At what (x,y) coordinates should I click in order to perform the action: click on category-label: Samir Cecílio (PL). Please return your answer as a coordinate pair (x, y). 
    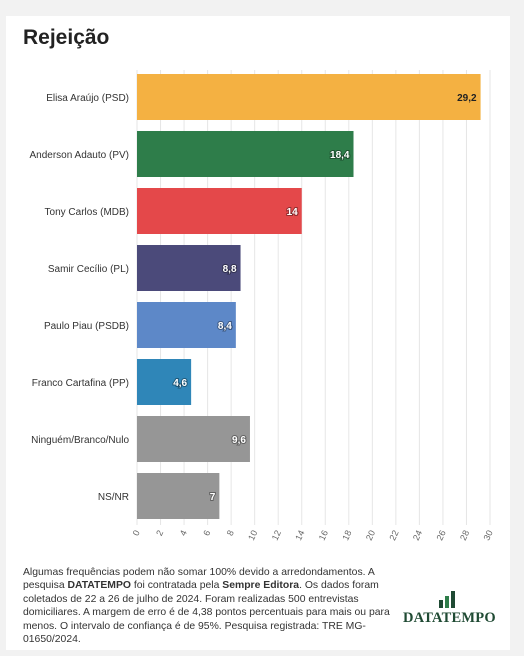
    Looking at the image, I should click on (88, 269).